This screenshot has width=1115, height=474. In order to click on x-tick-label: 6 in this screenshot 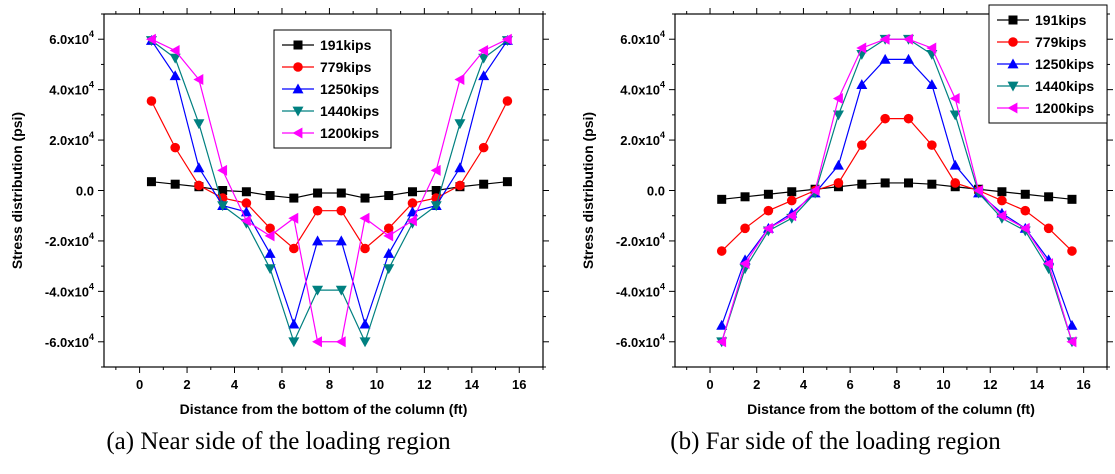, I will do `click(281, 384)`.